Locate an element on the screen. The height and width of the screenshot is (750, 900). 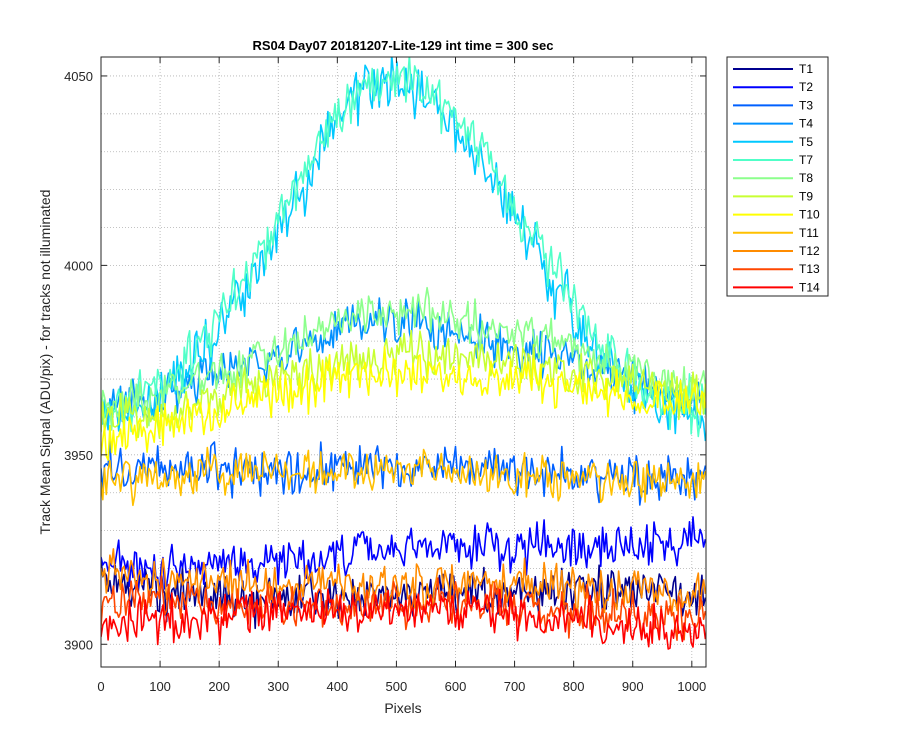
legend-label-t2: T2 is located at coordinates (806, 87).